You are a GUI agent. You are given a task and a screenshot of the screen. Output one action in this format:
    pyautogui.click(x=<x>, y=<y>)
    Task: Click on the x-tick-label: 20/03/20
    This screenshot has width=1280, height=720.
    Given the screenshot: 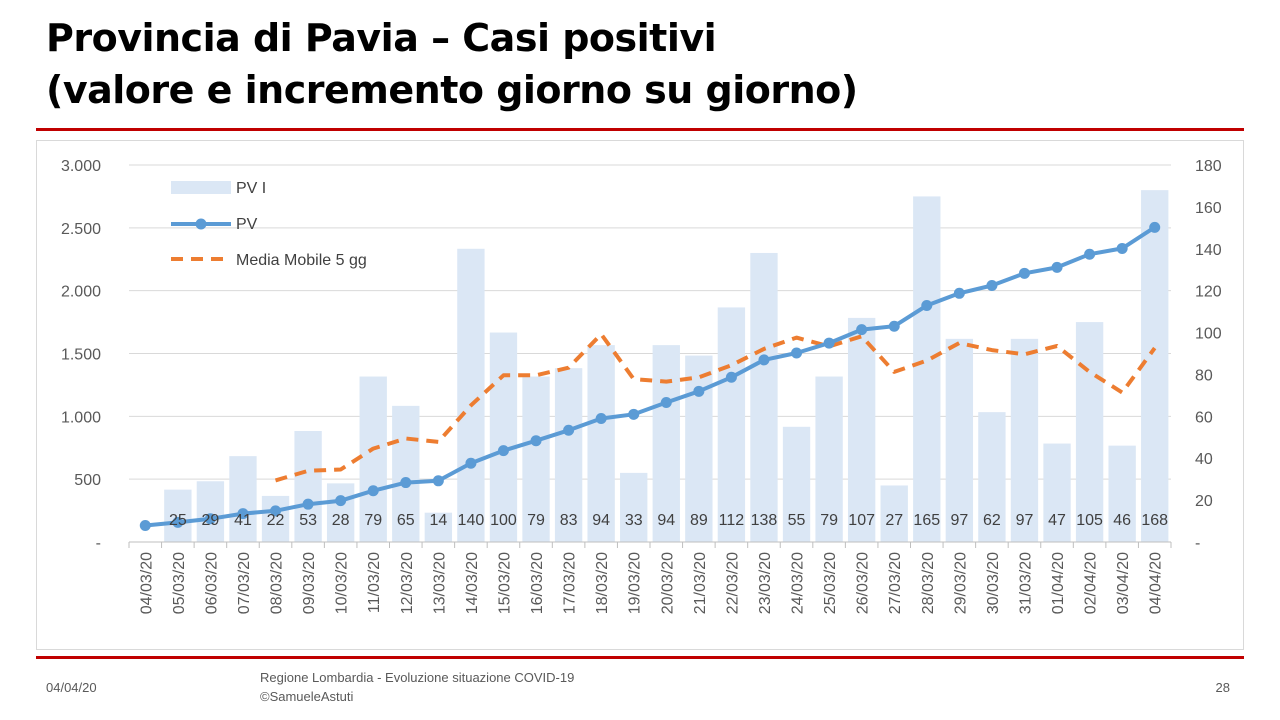 What is the action you would take?
    pyautogui.click(x=667, y=583)
    